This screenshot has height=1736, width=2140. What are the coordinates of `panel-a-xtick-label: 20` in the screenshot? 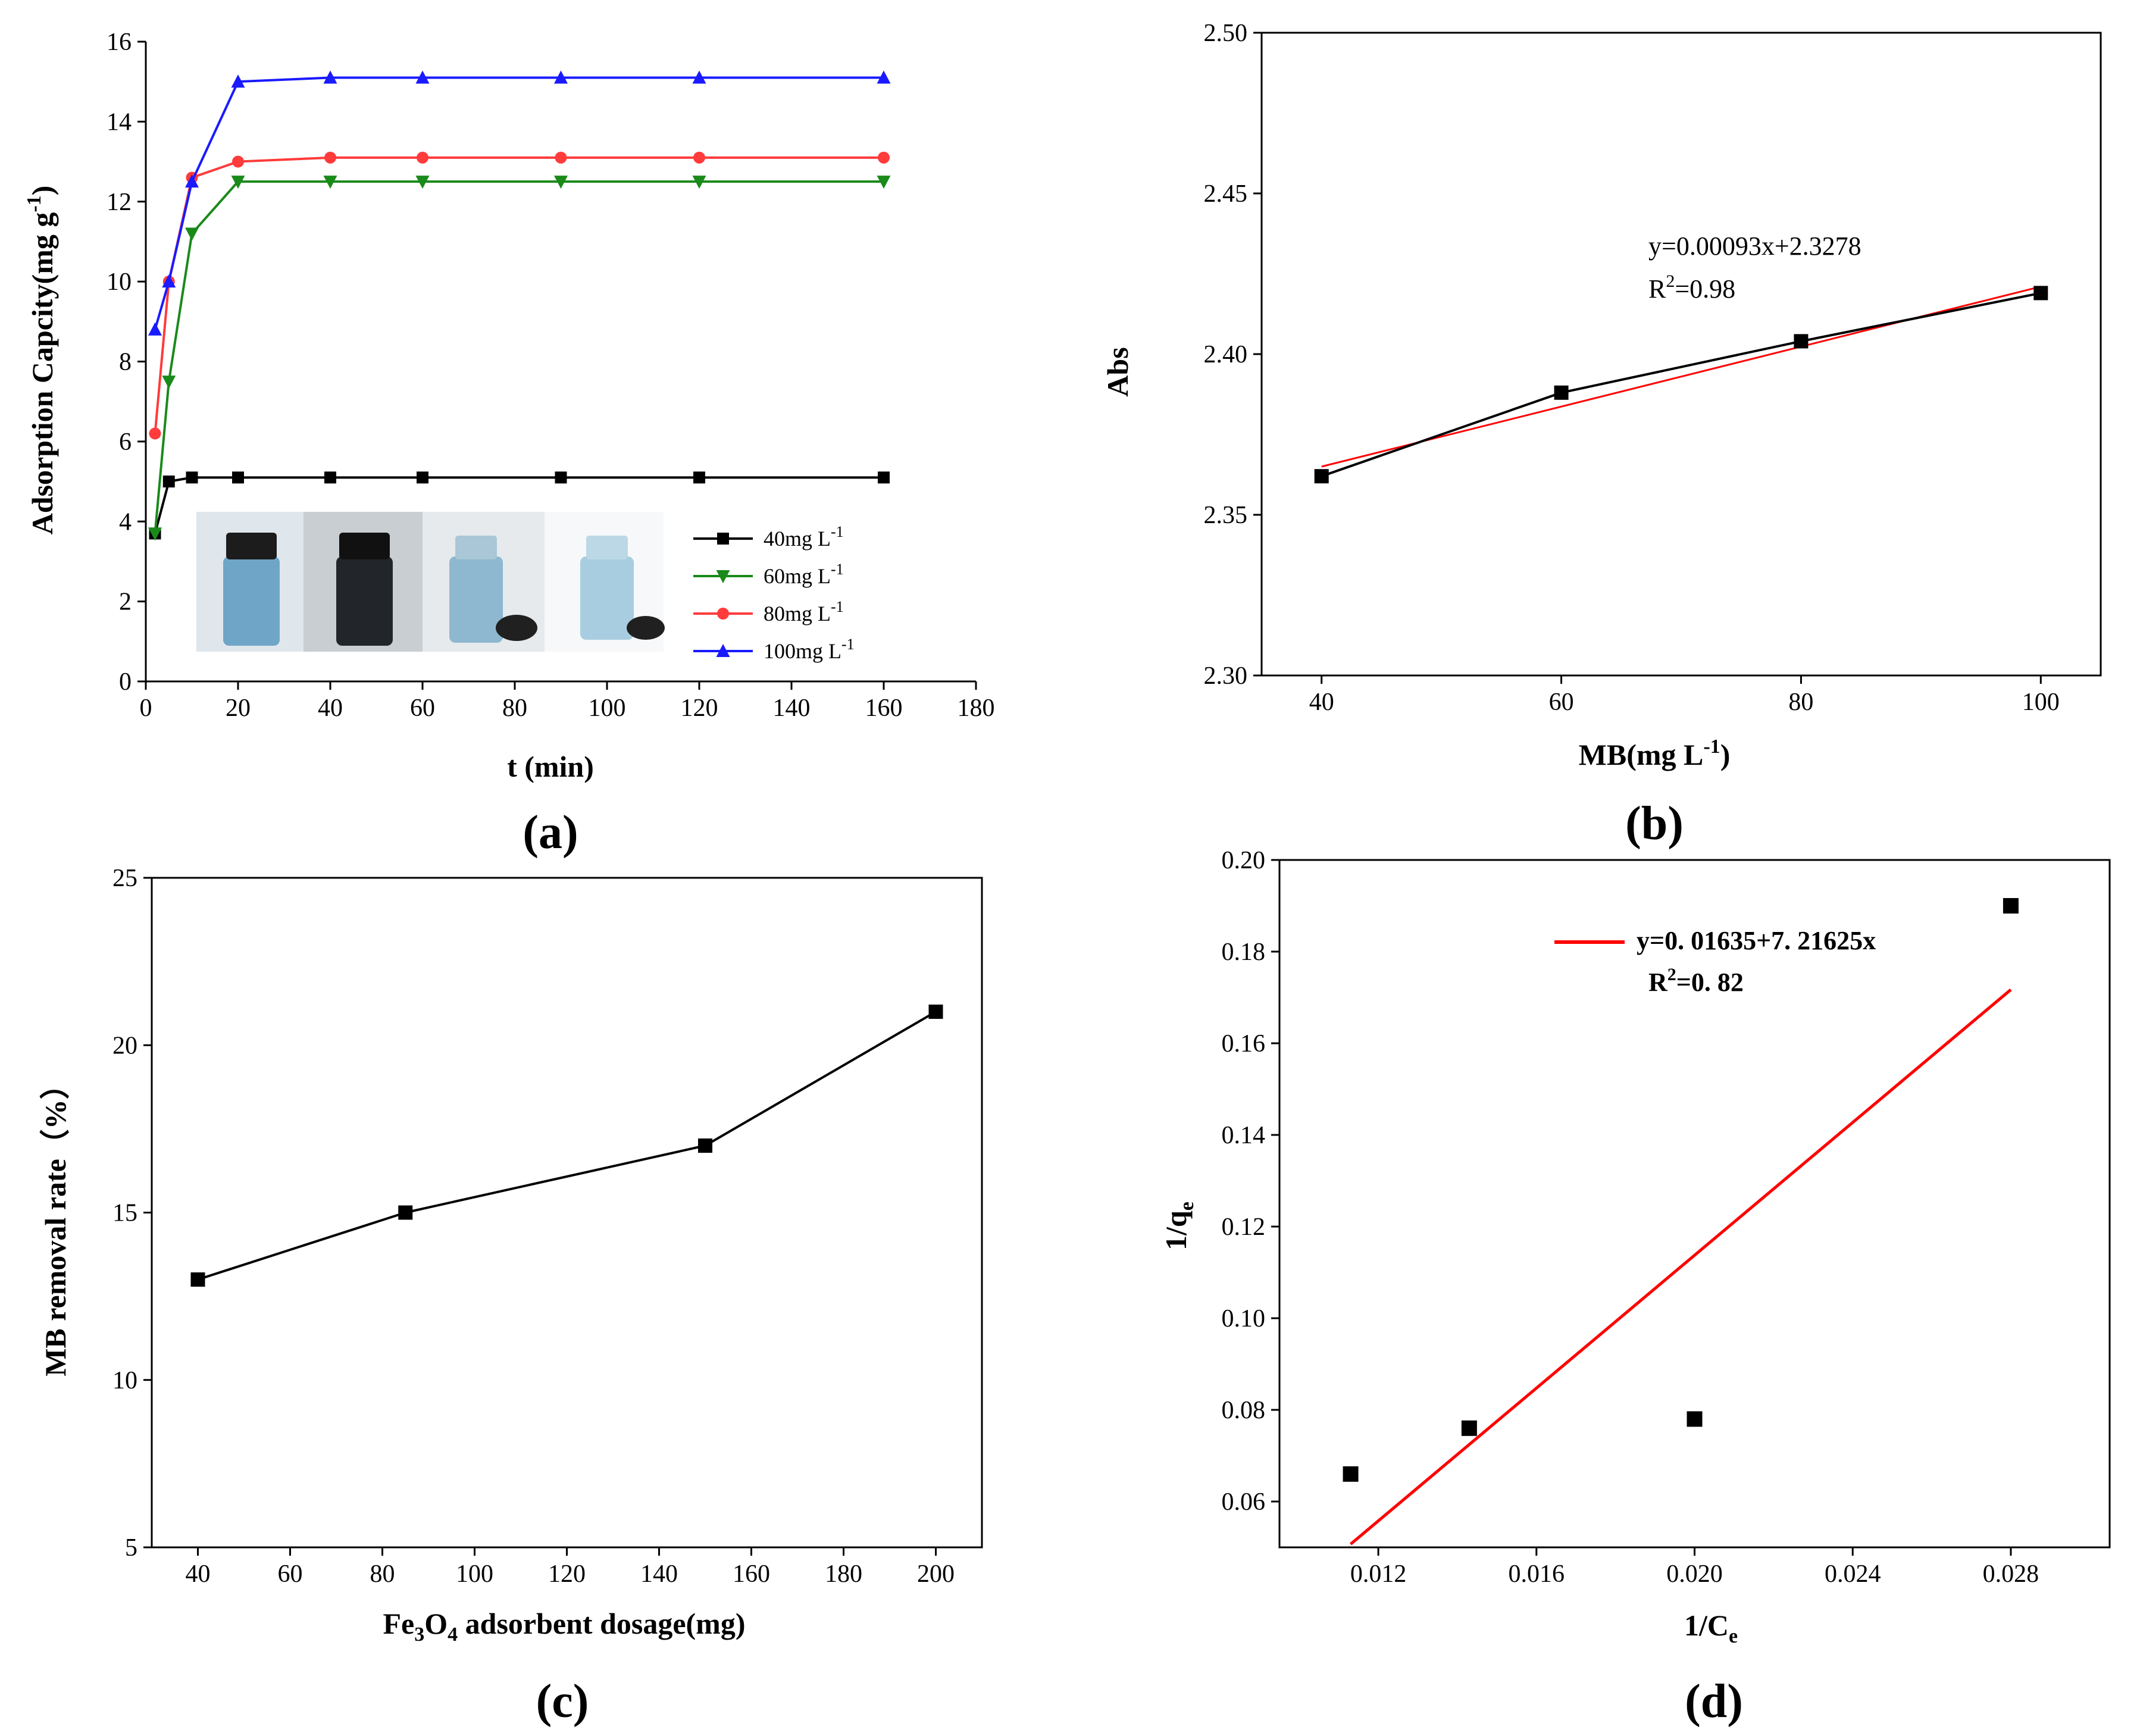 It's located at (238, 708).